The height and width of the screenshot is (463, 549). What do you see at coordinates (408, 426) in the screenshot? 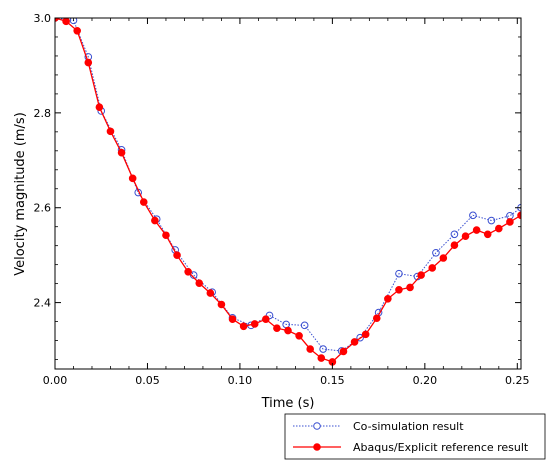
I see `legend-label-co-simulation: Co-simulation result` at bounding box center [408, 426].